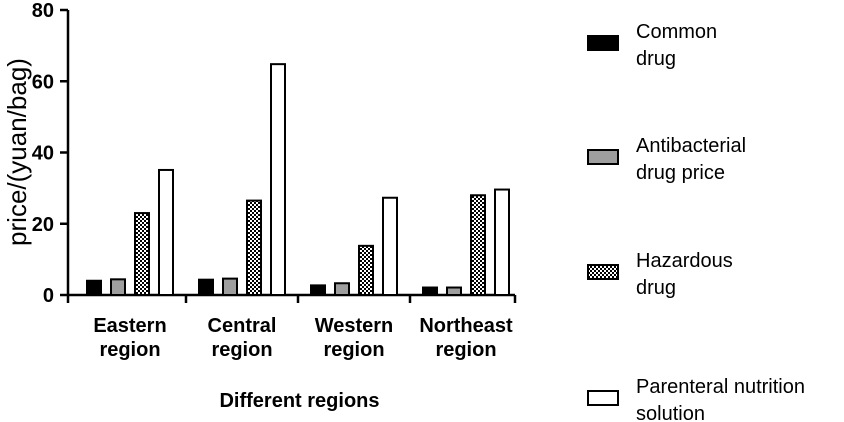 This screenshot has height=422, width=844. What do you see at coordinates (299, 401) in the screenshot?
I see `x-axis-title: Different regions` at bounding box center [299, 401].